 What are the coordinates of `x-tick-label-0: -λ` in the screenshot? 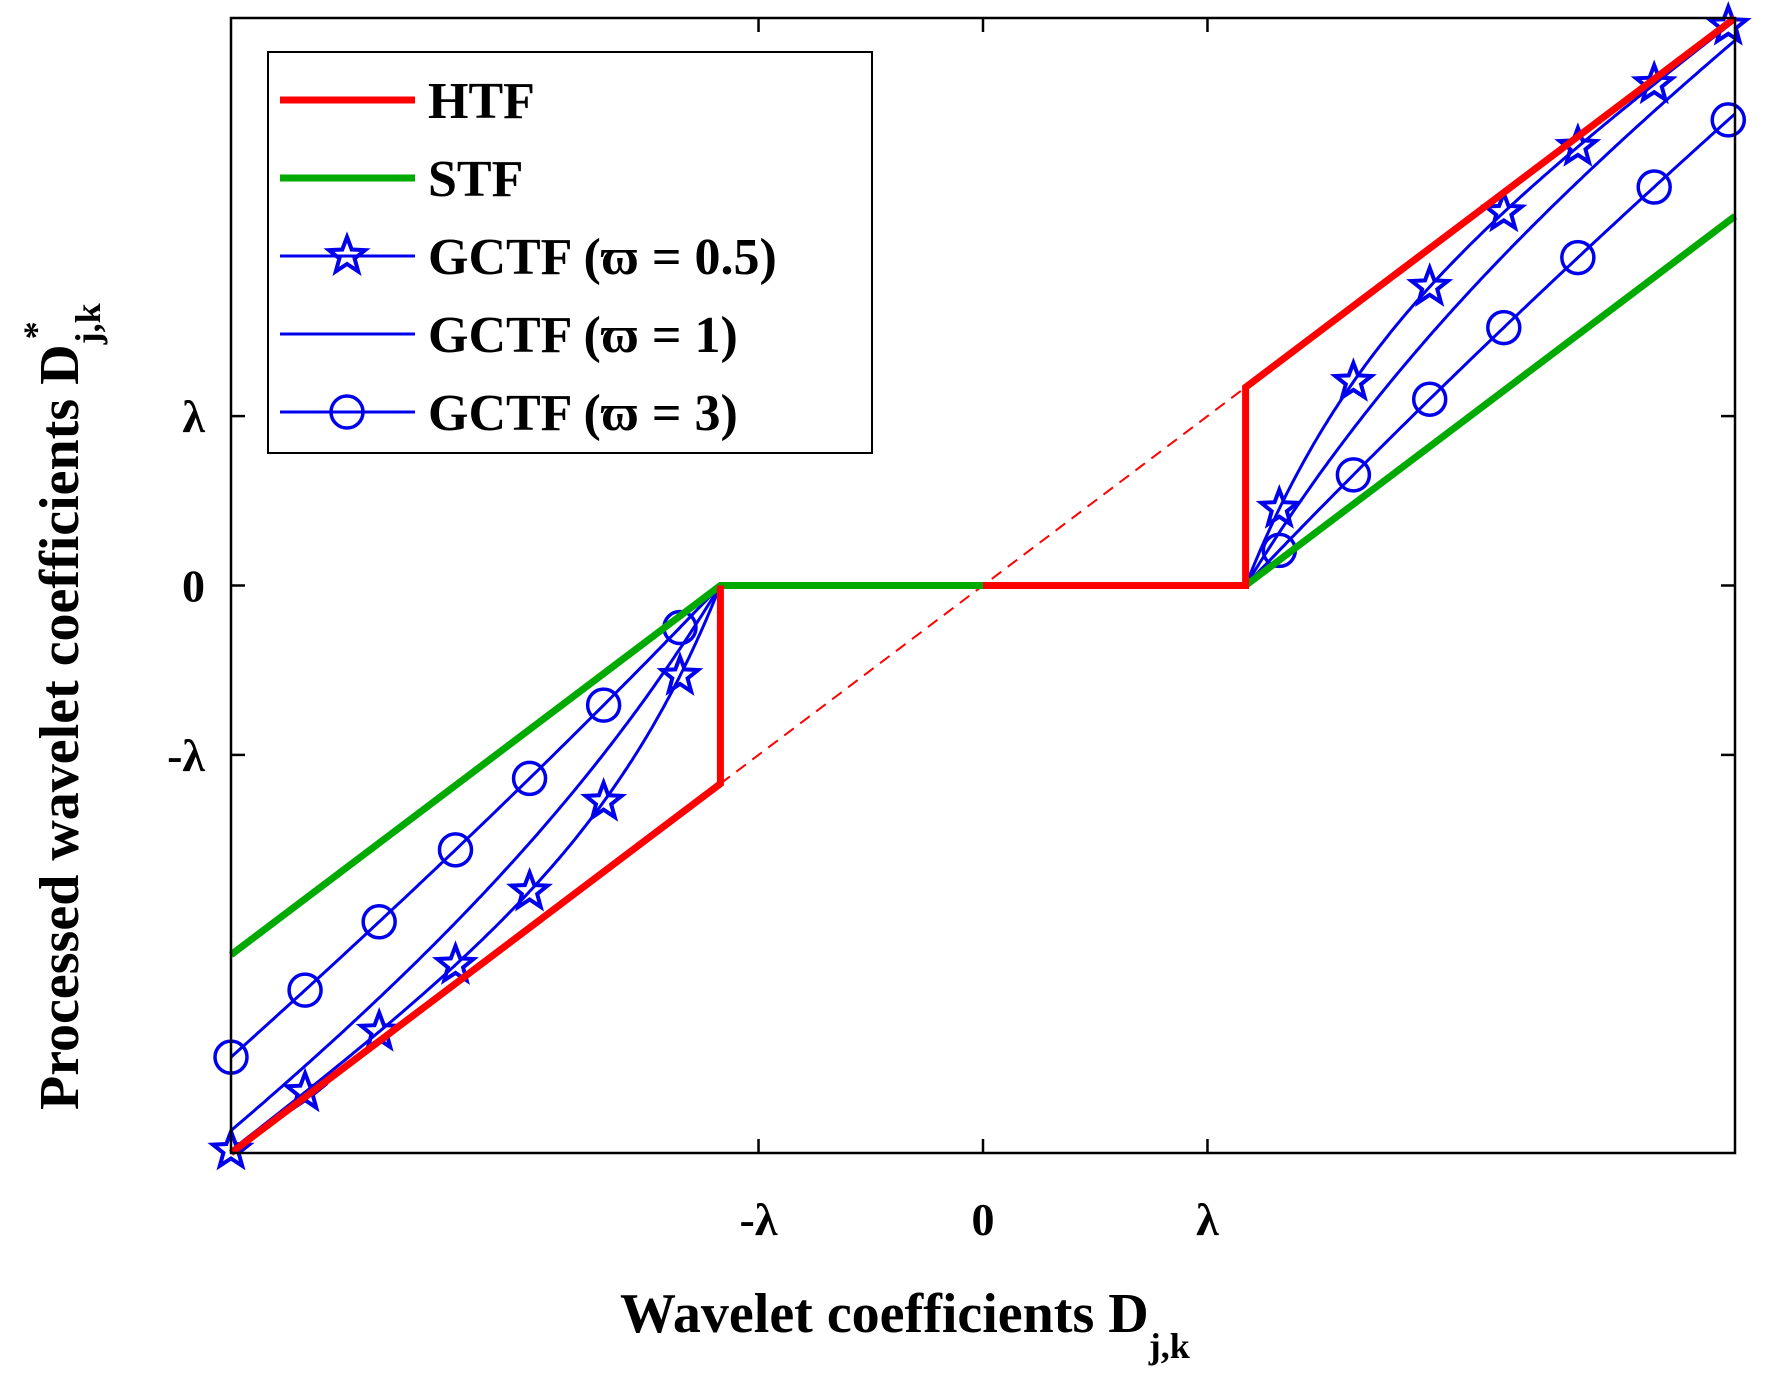 It's located at (759, 1219).